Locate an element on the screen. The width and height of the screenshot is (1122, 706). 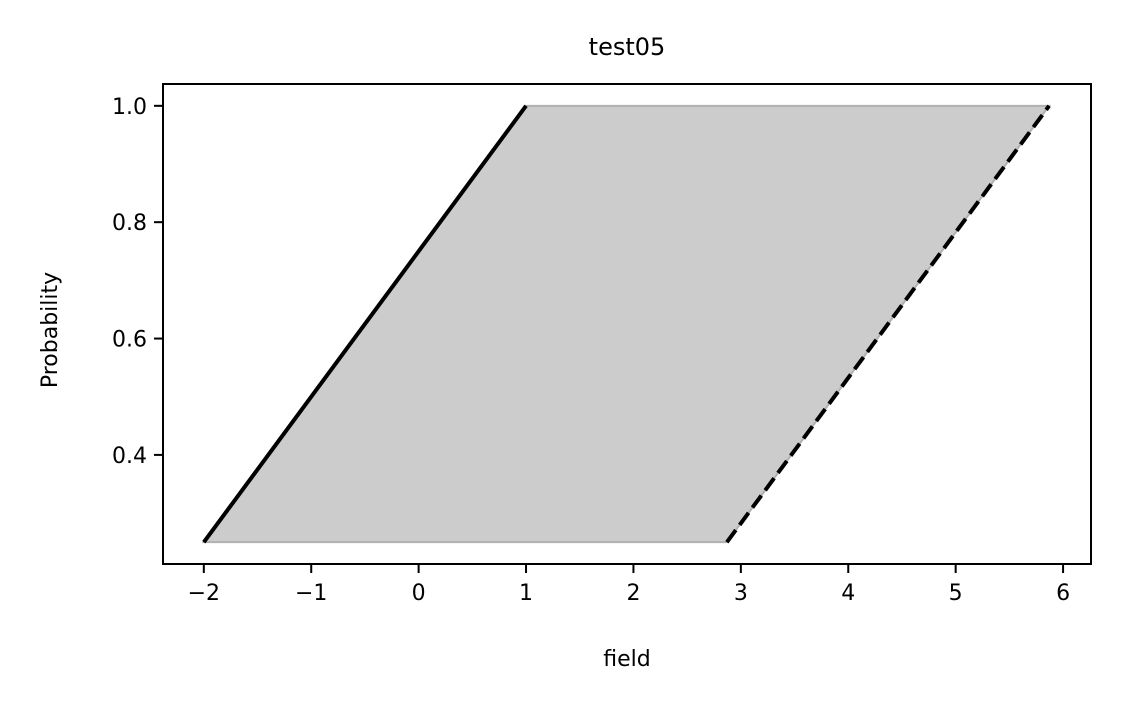
x-axis-label: field is located at coordinates (626, 659).